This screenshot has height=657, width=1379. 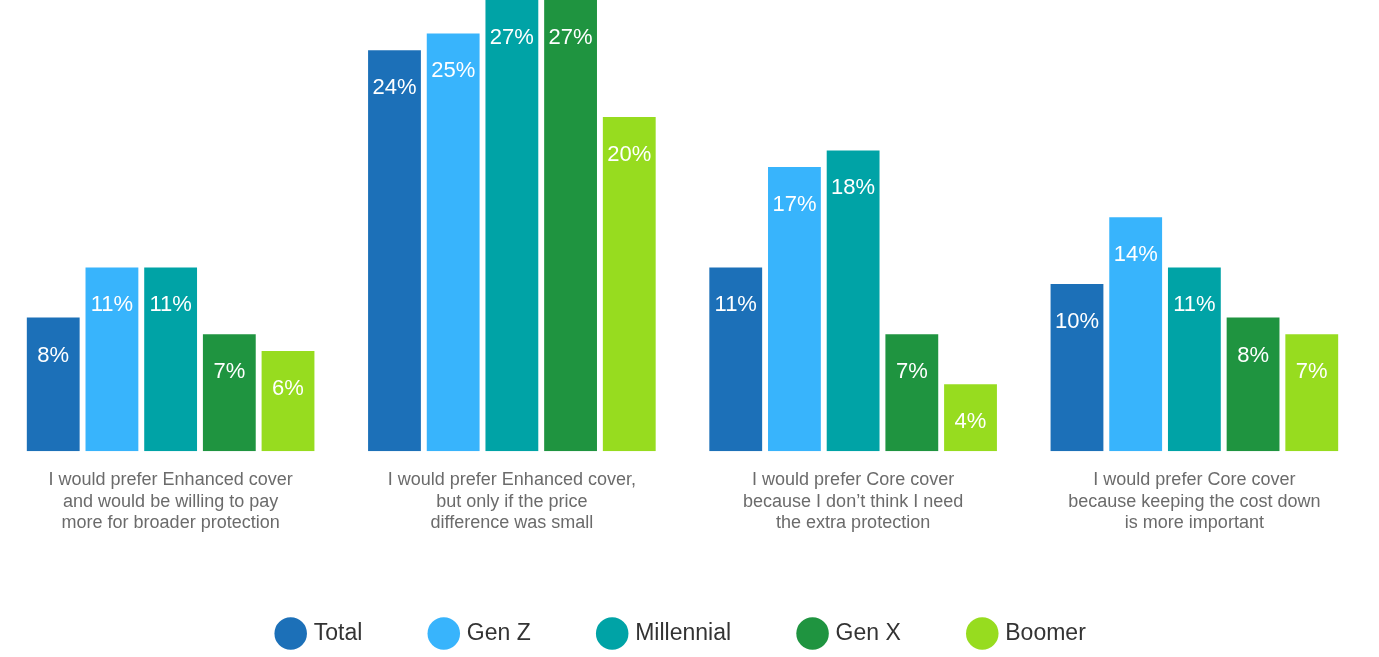 What do you see at coordinates (853, 500) in the screenshot?
I see `x-tick-label: I would prefer Core cover because I don’t think I need the extra protection` at bounding box center [853, 500].